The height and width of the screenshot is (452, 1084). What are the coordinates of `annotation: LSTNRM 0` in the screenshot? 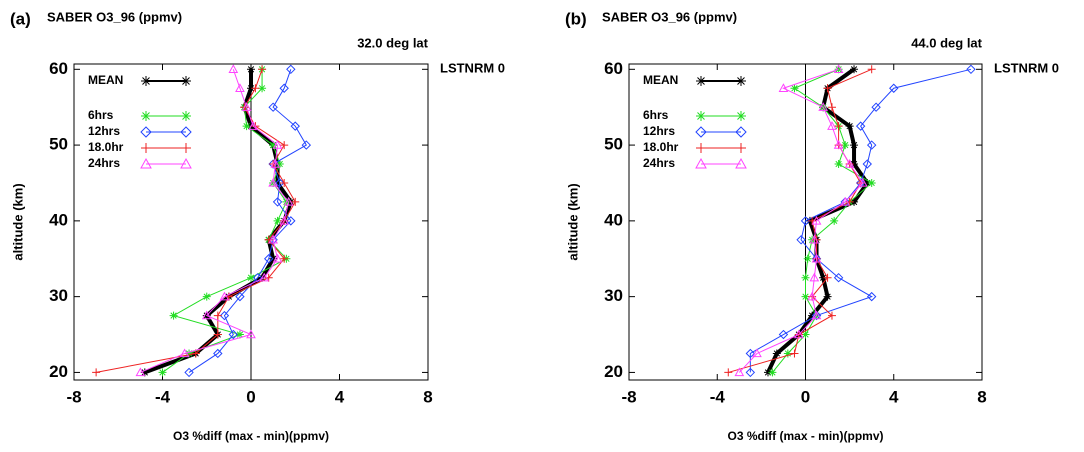 It's located at (472, 67).